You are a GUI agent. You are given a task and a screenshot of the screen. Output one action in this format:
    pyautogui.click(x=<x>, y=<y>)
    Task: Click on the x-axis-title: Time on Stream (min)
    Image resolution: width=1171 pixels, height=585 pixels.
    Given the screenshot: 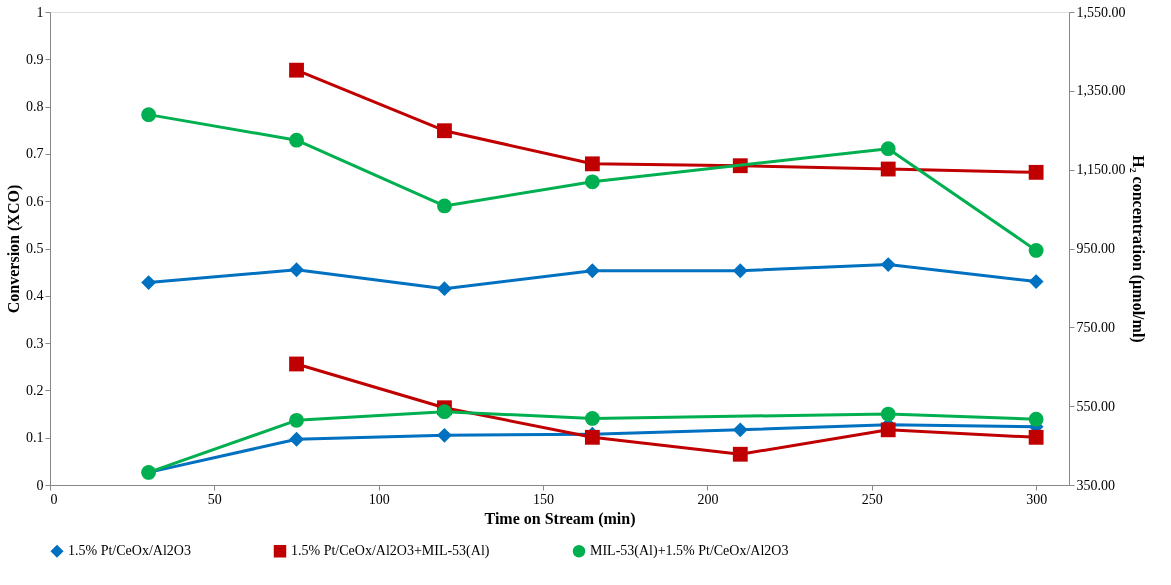 What is the action you would take?
    pyautogui.click(x=560, y=518)
    